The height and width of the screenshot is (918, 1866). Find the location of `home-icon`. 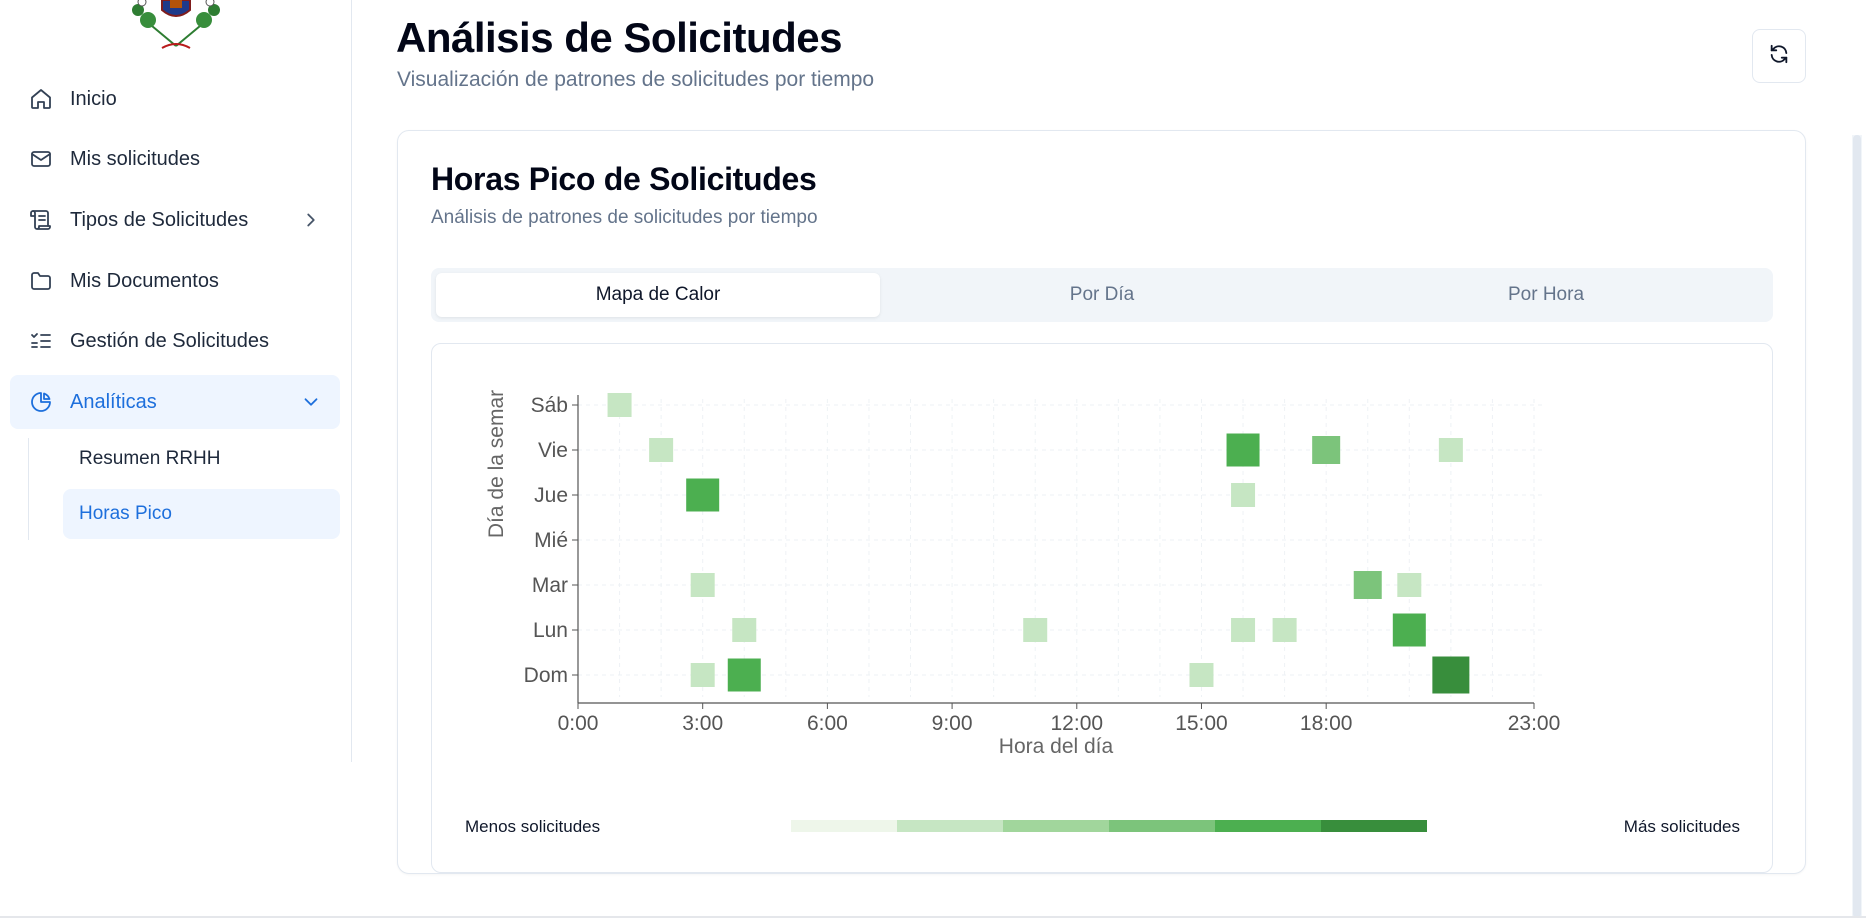

home-icon is located at coordinates (41, 99).